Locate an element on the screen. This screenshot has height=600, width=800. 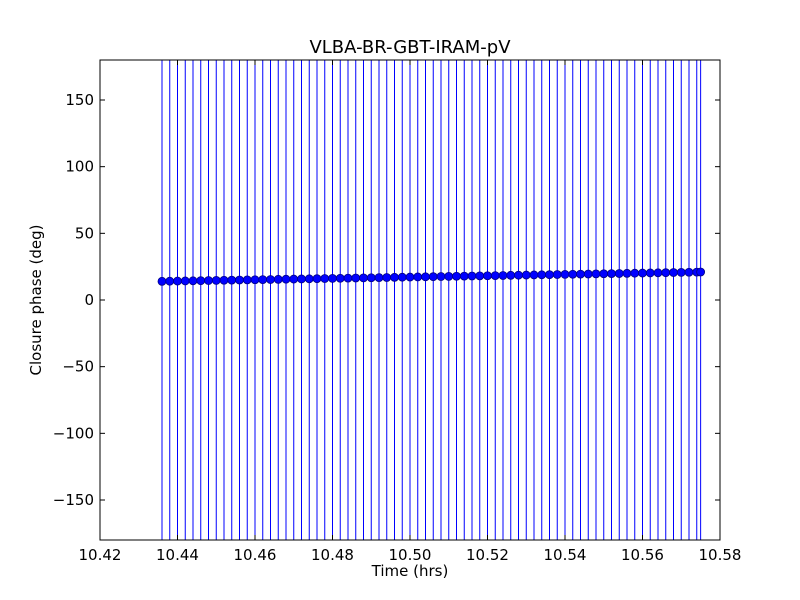
y-tick-label: 0 is located at coordinates (89, 300).